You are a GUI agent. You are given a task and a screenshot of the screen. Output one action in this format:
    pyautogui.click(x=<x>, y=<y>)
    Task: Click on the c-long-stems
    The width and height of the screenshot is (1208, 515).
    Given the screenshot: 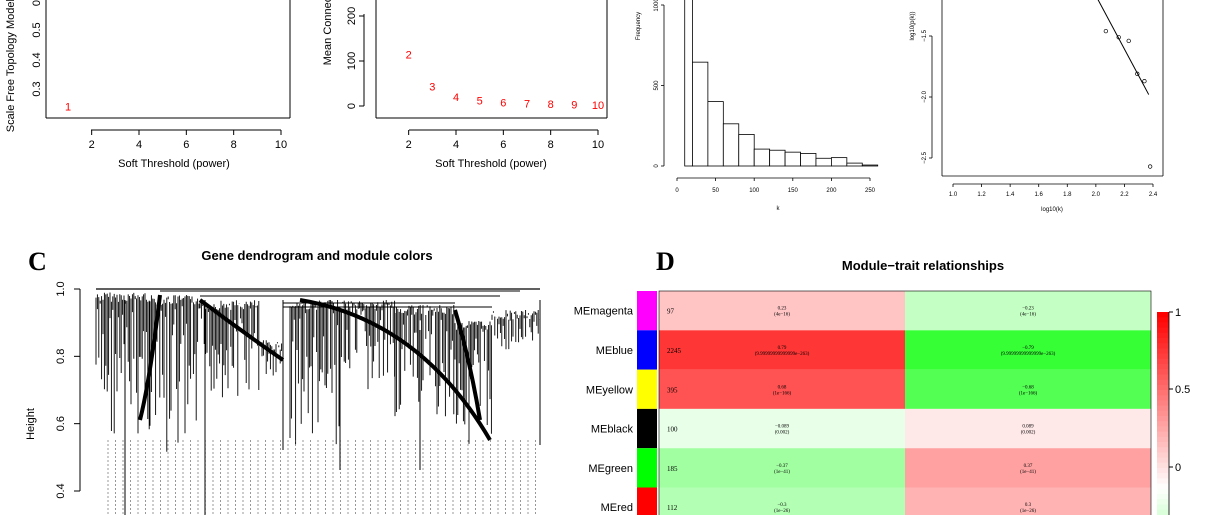 What is the action you would take?
    pyautogui.click(x=332, y=407)
    